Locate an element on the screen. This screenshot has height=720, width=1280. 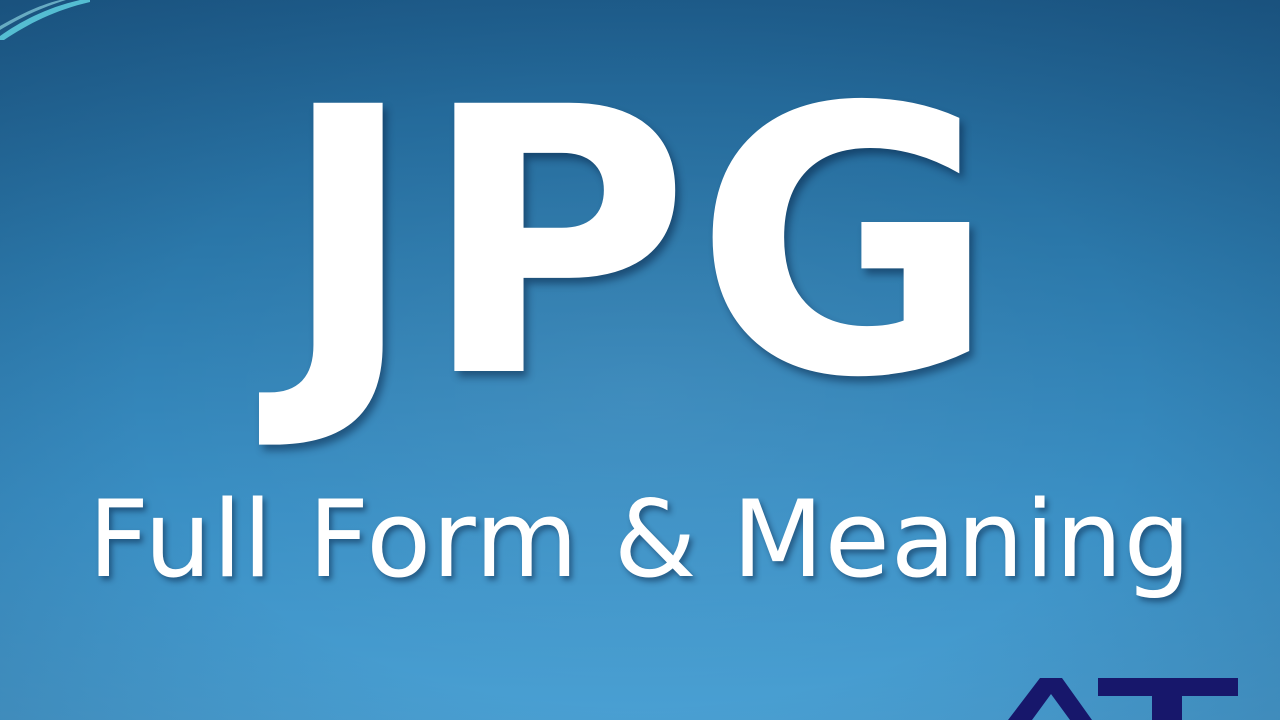
slide-subtitle: Full Form & Meaning is located at coordinates (640, 539).